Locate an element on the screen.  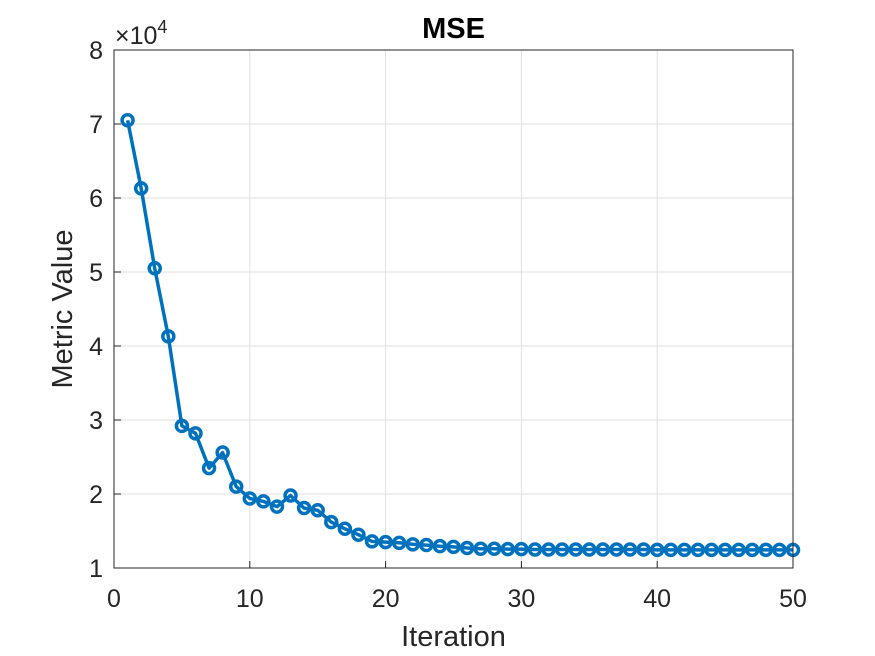
x-tick-label: 50 is located at coordinates (793, 599).